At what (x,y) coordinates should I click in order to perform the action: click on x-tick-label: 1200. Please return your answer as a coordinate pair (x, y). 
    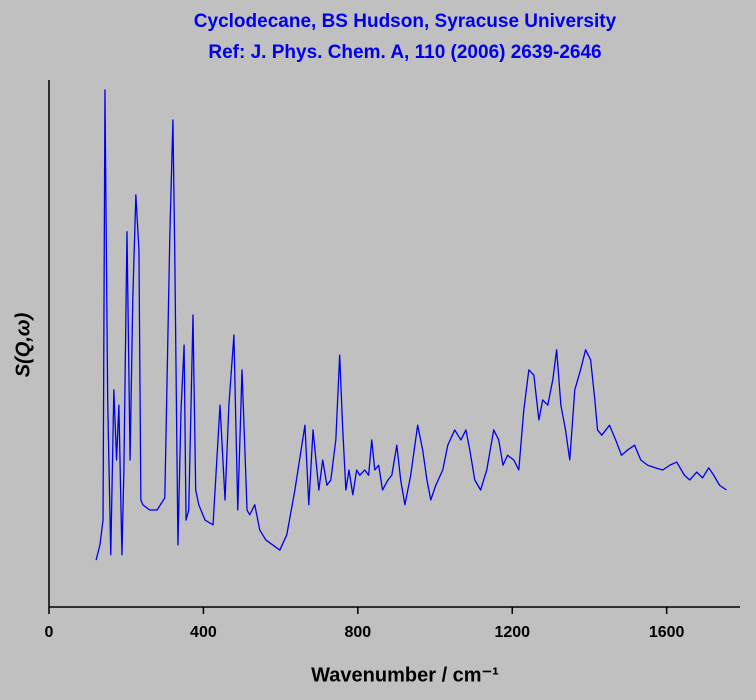
    Looking at the image, I should click on (512, 632).